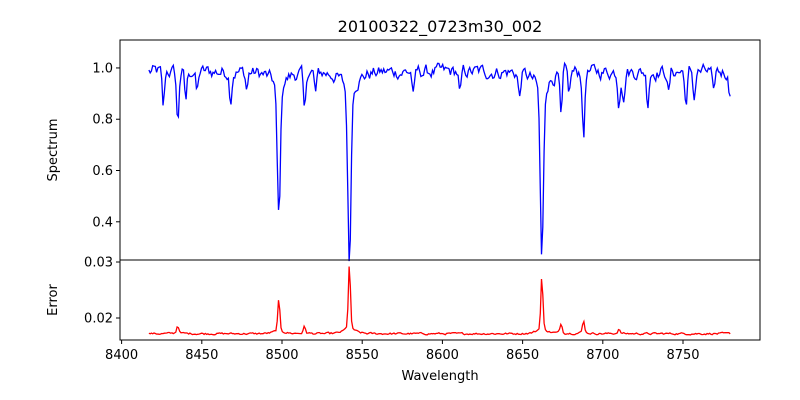 This screenshot has height=400, width=800. Describe the element at coordinates (102, 68) in the screenshot. I see `y-tick-label: 1.0` at that location.